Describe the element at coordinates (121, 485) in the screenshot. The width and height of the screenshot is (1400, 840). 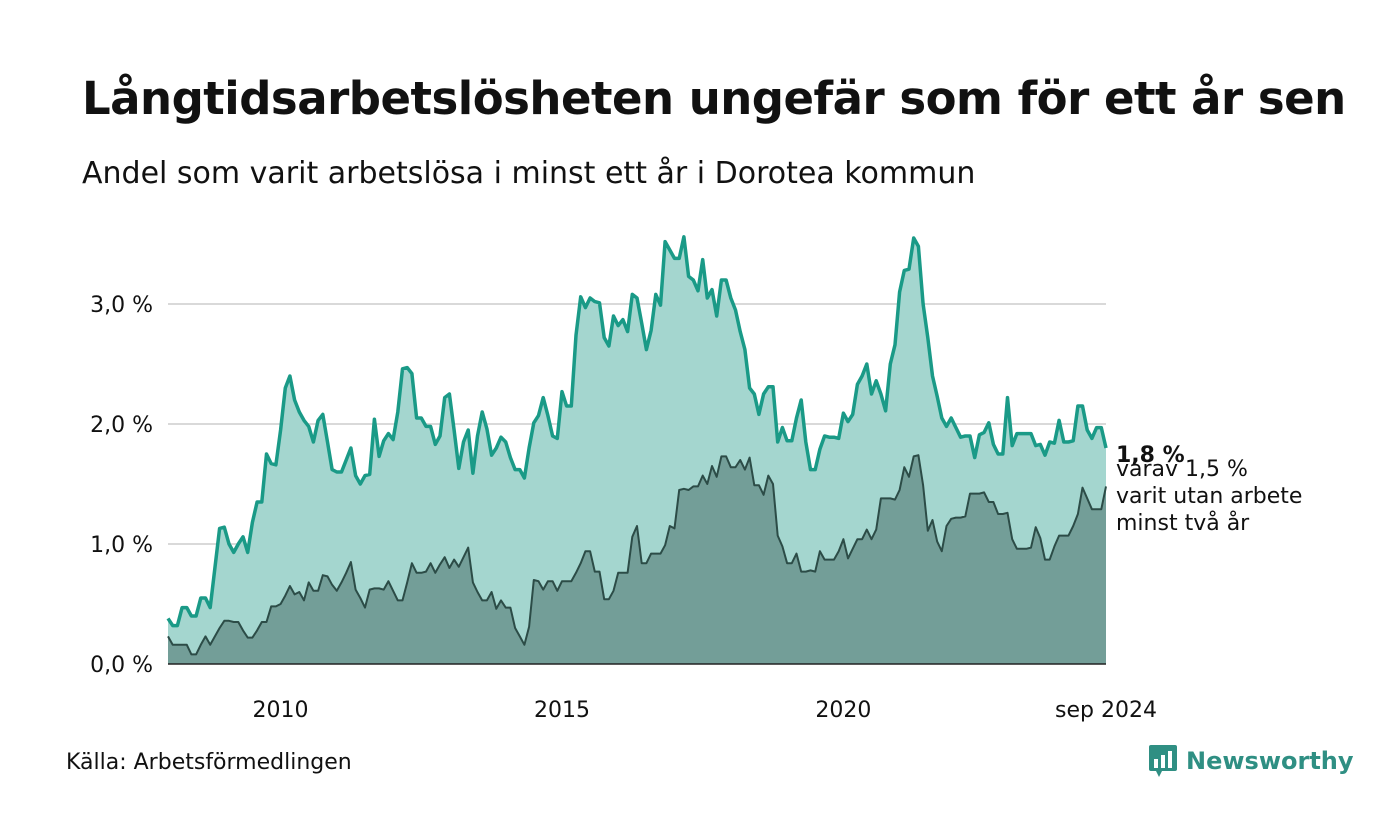
I see `y-axis-ticks: 0,0 % 1,0 % 2,0 % 3,0 %` at that location.